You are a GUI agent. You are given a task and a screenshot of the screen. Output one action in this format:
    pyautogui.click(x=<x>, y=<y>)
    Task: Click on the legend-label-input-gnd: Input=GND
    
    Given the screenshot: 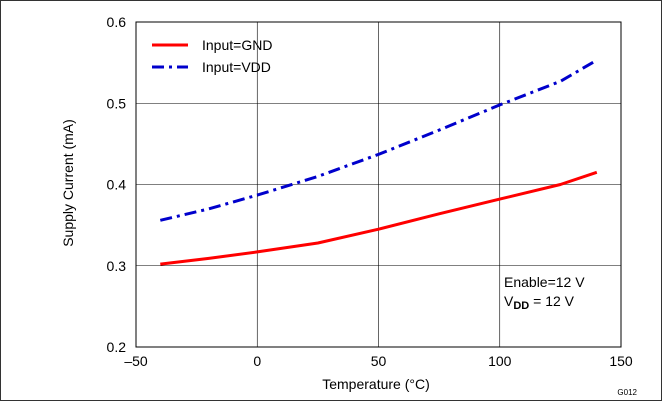 What is the action you would take?
    pyautogui.click(x=237, y=45)
    